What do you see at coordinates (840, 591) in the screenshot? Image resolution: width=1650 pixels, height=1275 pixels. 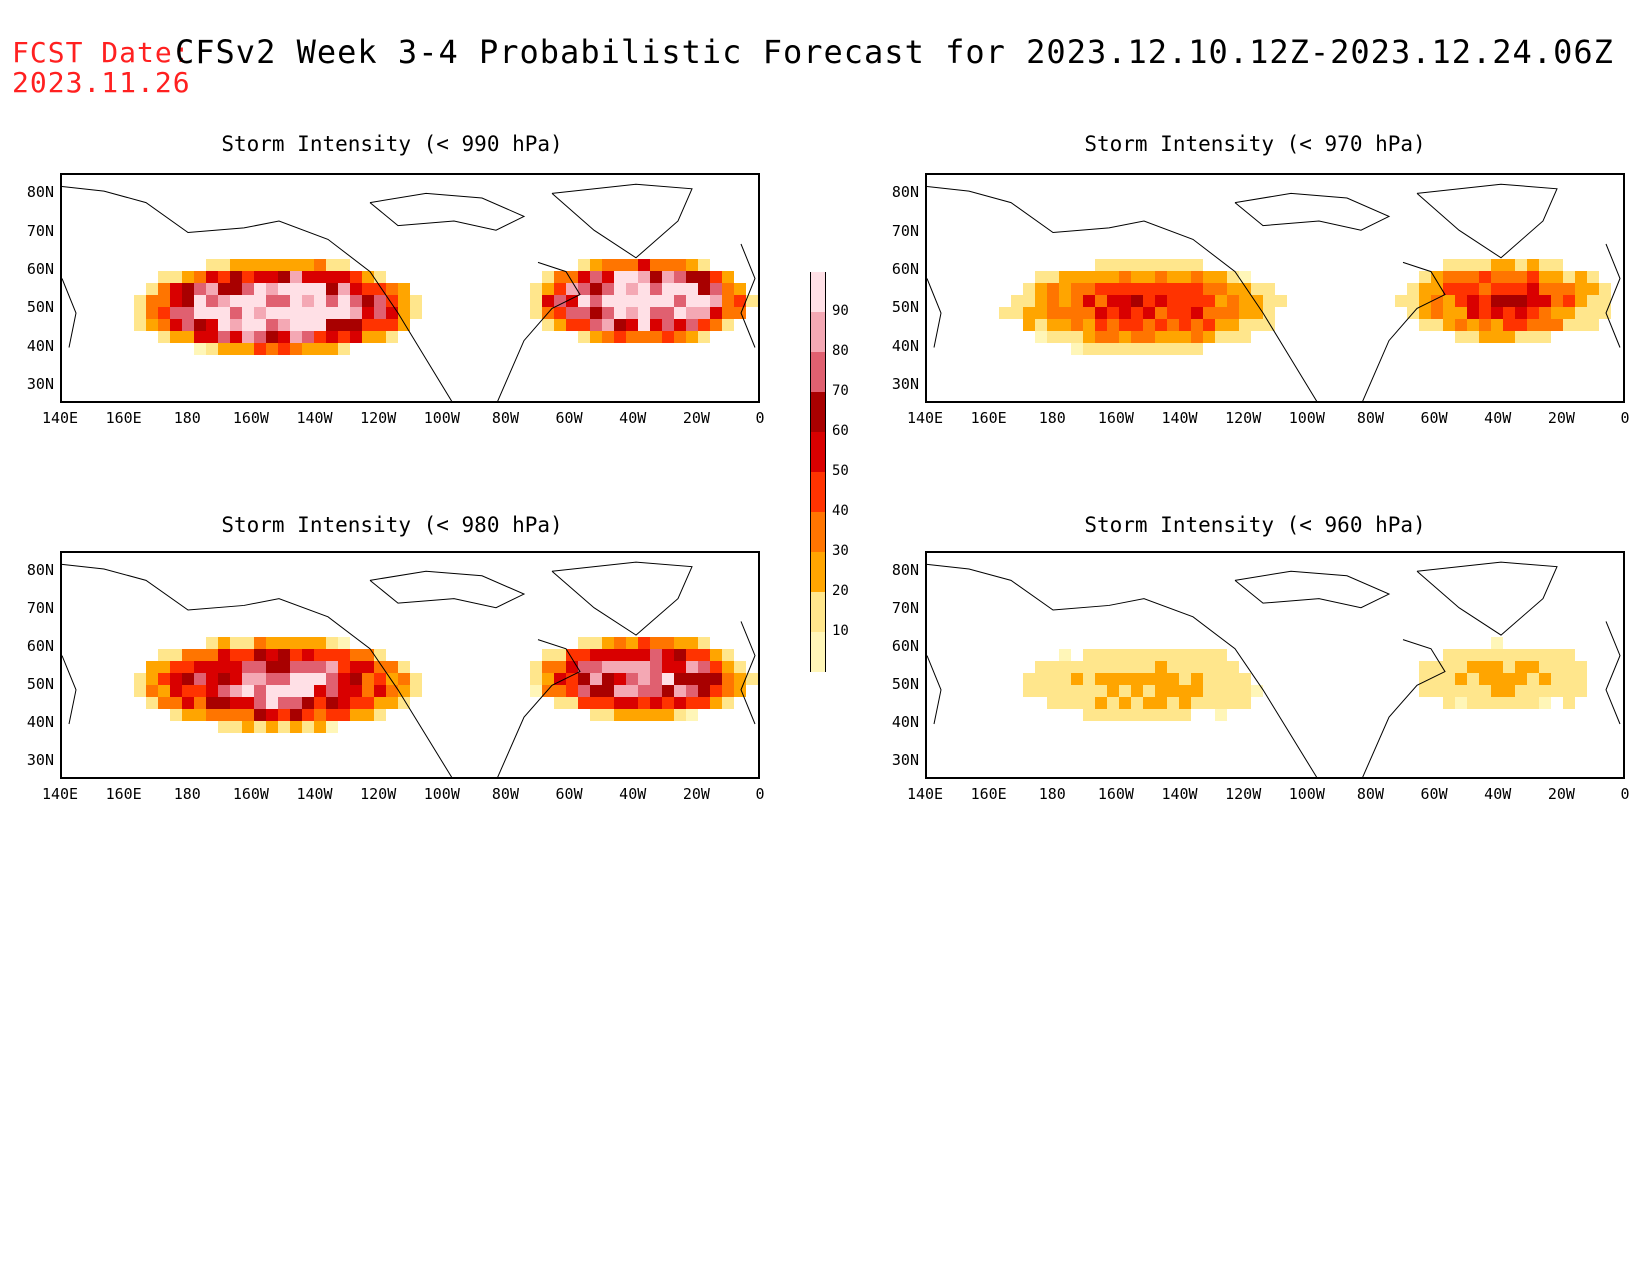 I see `colorbar-label: 20` at bounding box center [840, 591].